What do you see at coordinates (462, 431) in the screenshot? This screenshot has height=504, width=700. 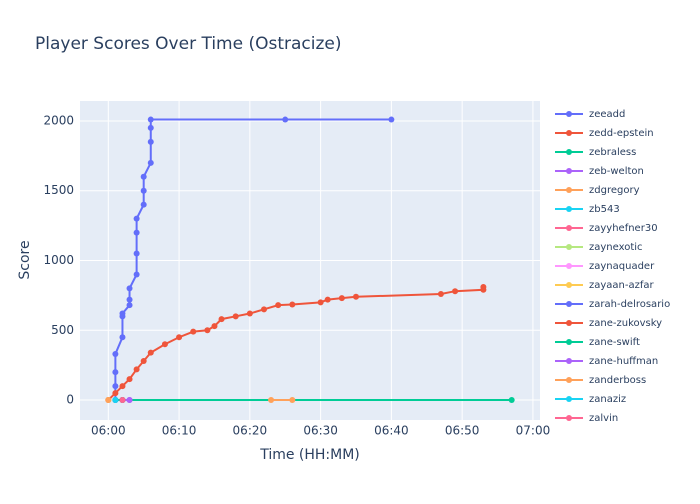 I see `x-tick-label: 06:50` at bounding box center [462, 431].